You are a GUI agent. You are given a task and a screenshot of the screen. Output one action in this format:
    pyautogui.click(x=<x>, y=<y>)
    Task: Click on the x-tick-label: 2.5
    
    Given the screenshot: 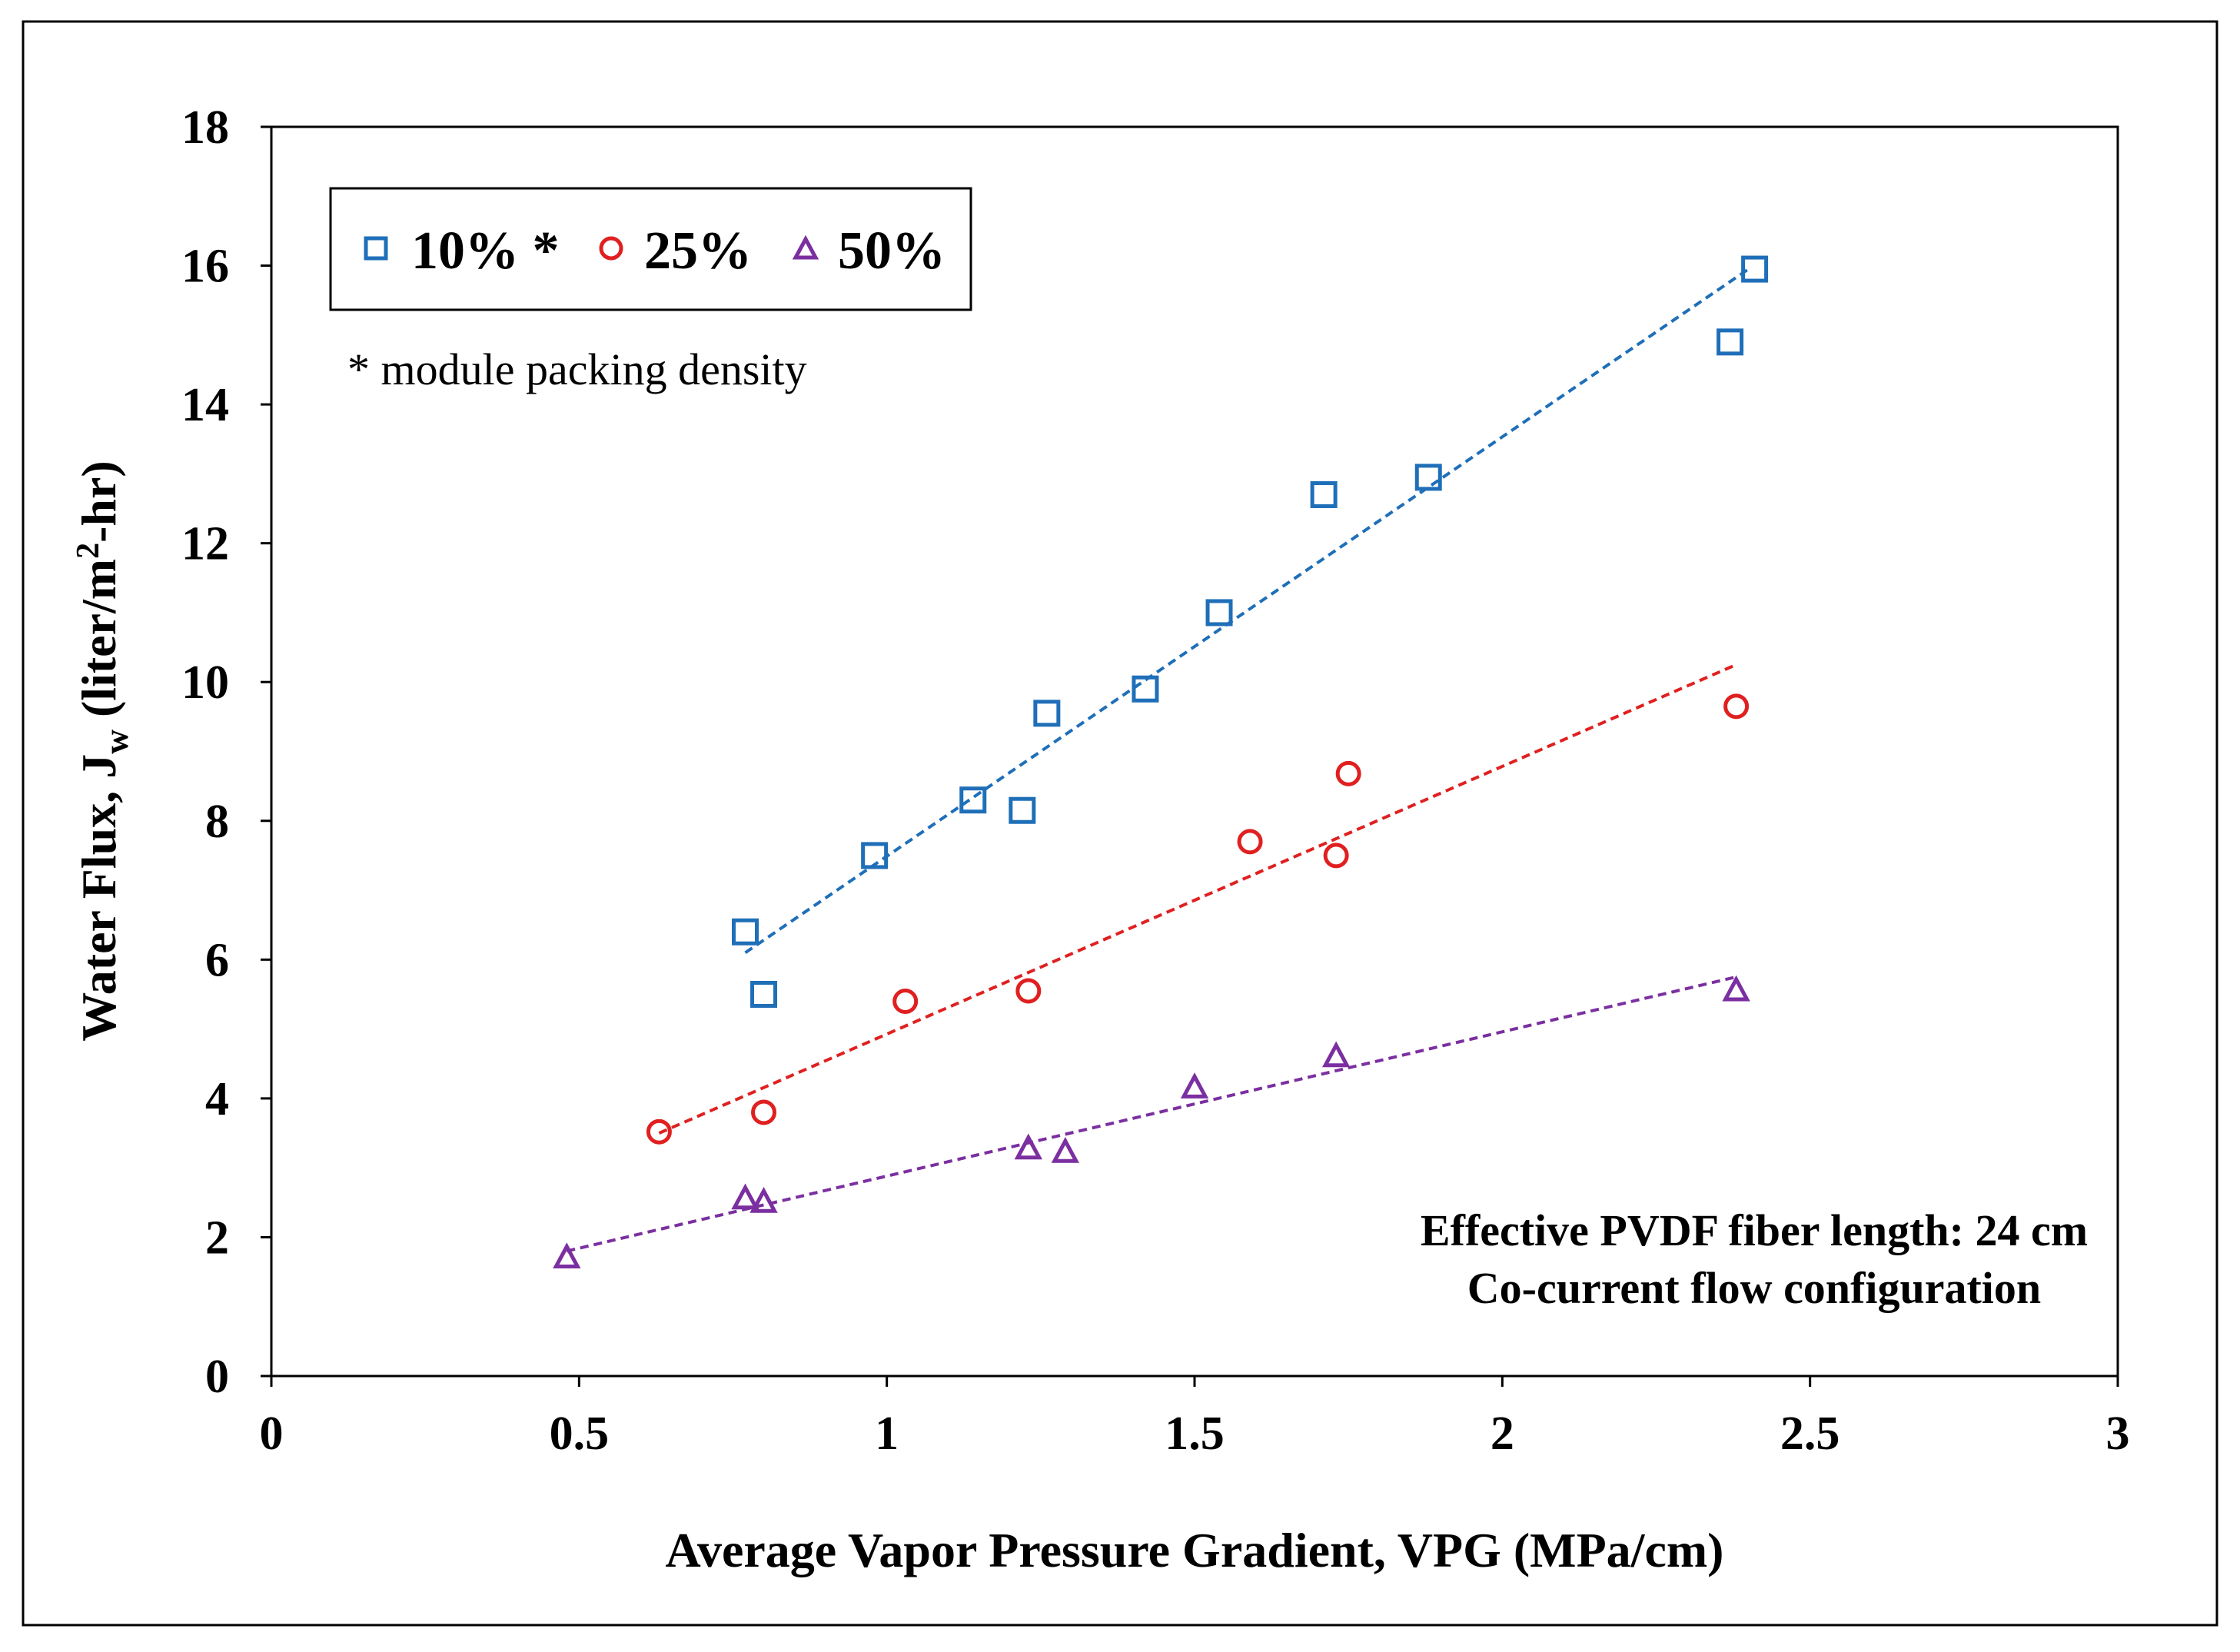 What is the action you would take?
    pyautogui.click(x=1810, y=1434)
    